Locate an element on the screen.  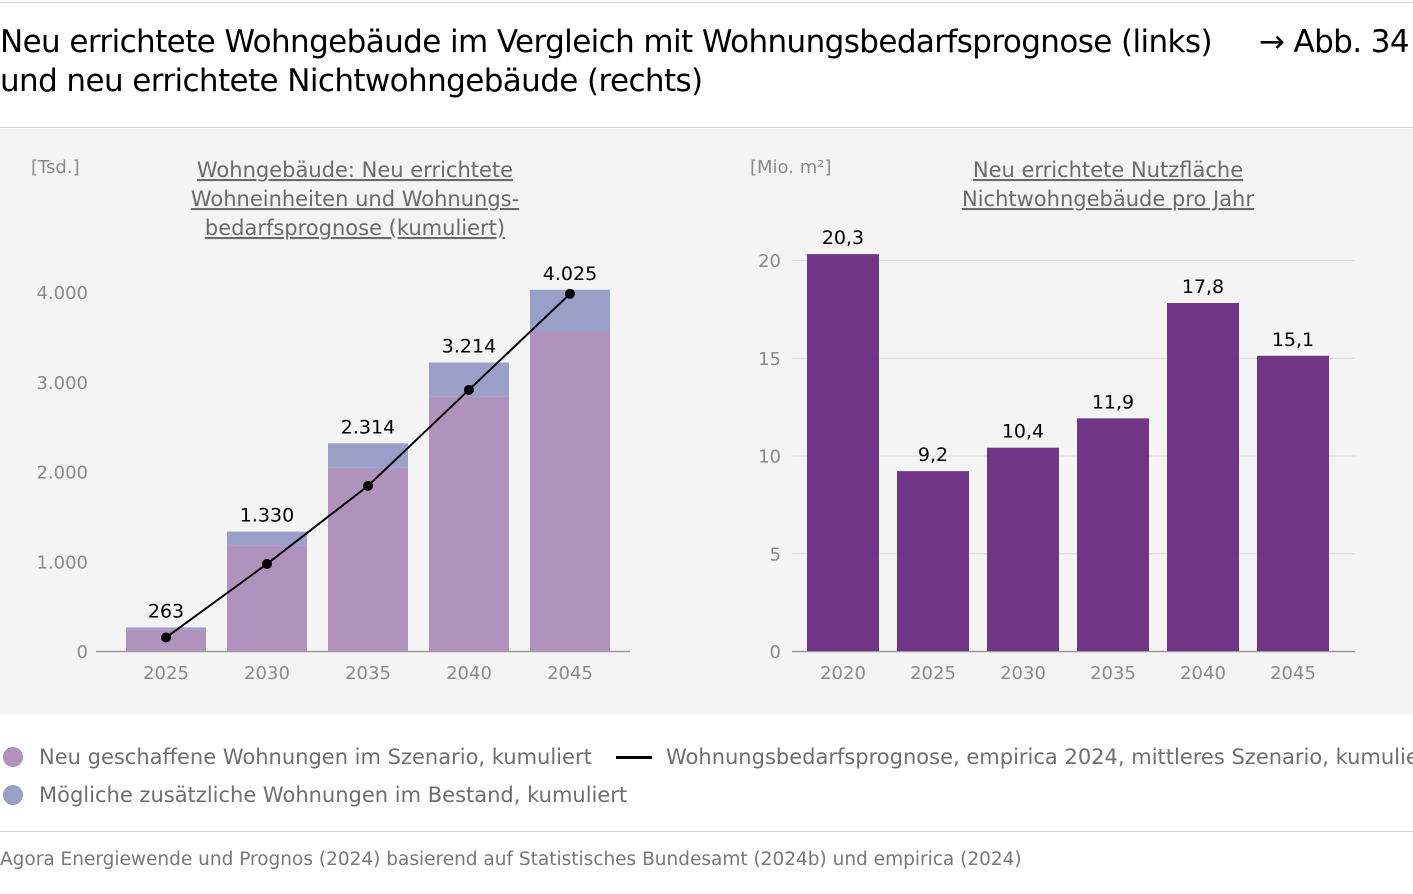
y-tick-label: 20 is located at coordinates (769, 261).